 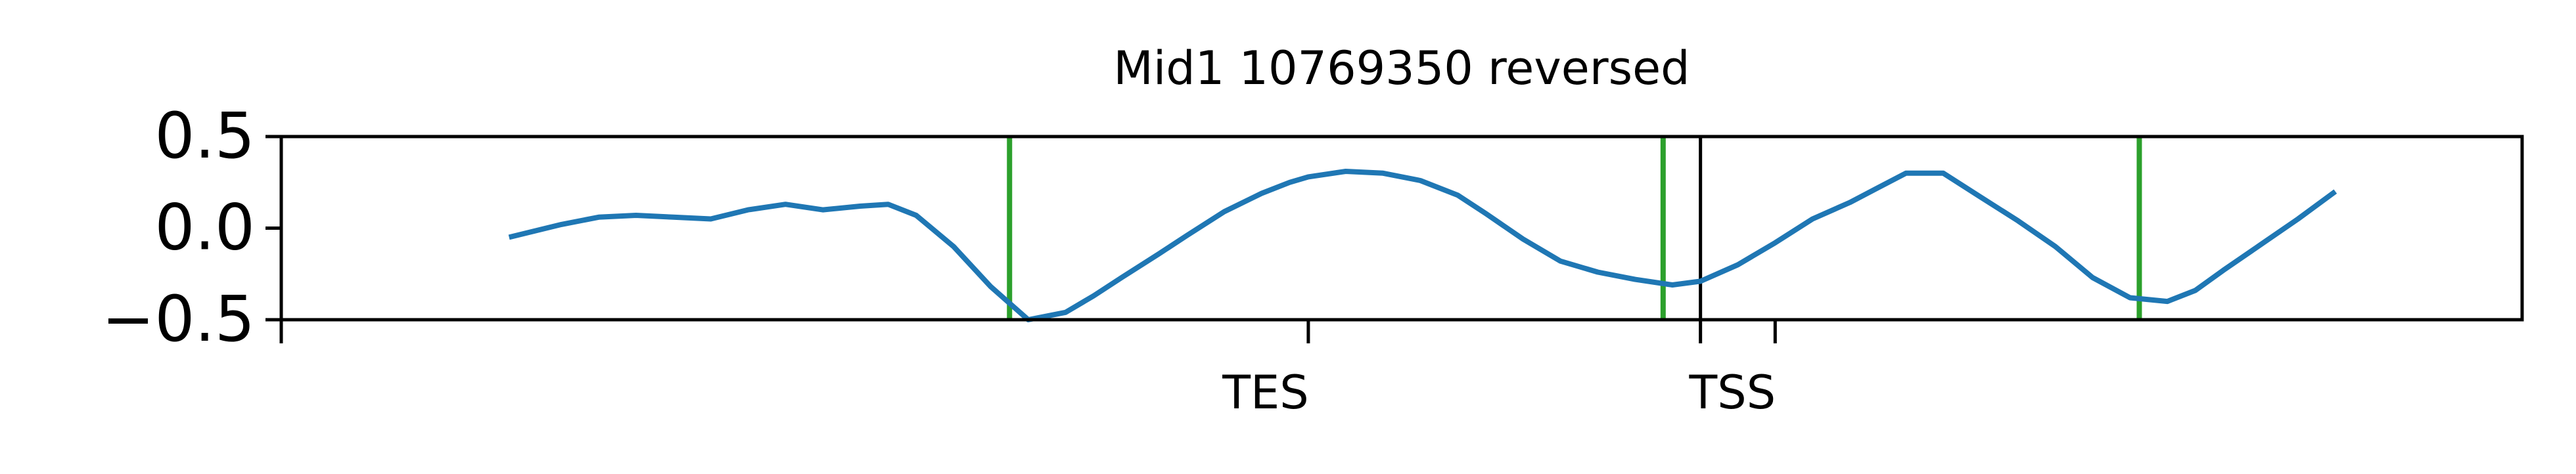 I want to click on annotation-tes: TES, so click(x=1265, y=393).